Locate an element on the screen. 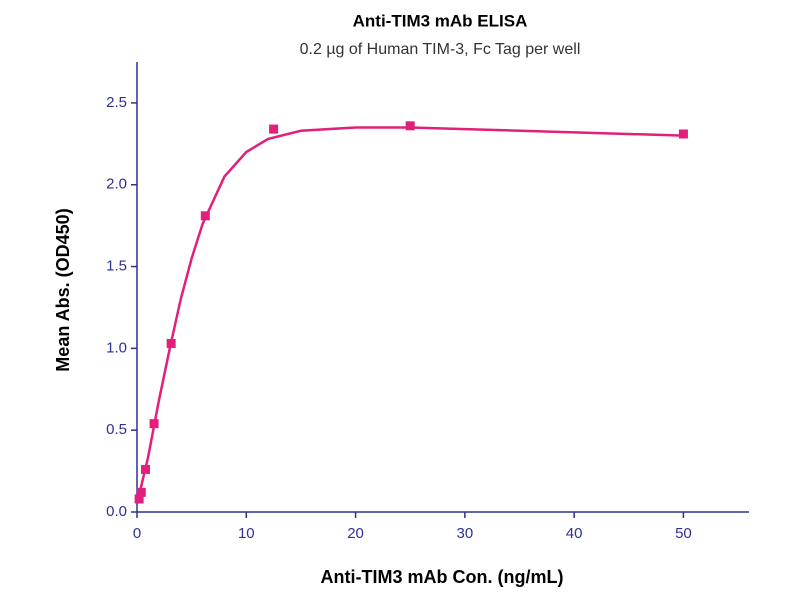  y-tick-label: 2.0 is located at coordinates (116, 184).